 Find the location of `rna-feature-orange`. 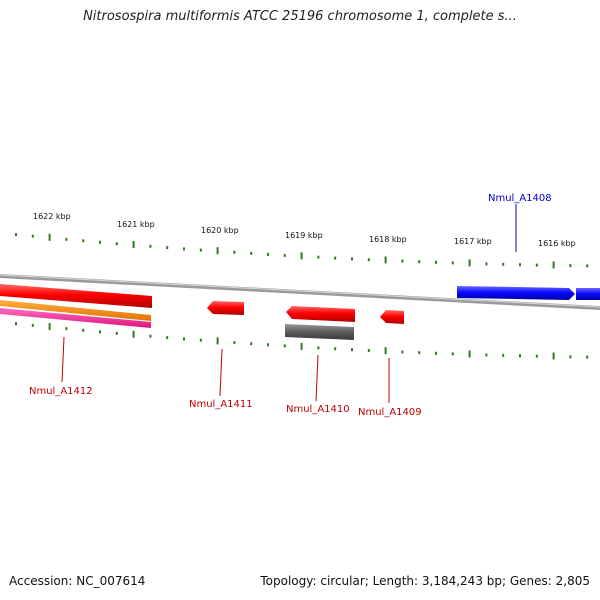

rna-feature-orange is located at coordinates (75, 310).